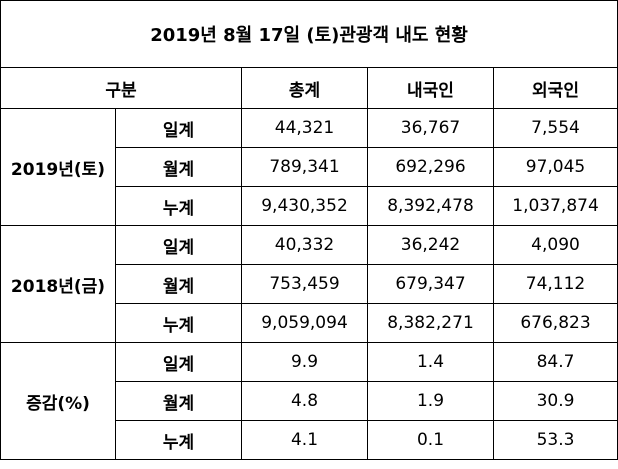 The width and height of the screenshot is (618, 469). Describe the element at coordinates (555, 128) in the screenshot. I see `cell: 7,554` at that location.